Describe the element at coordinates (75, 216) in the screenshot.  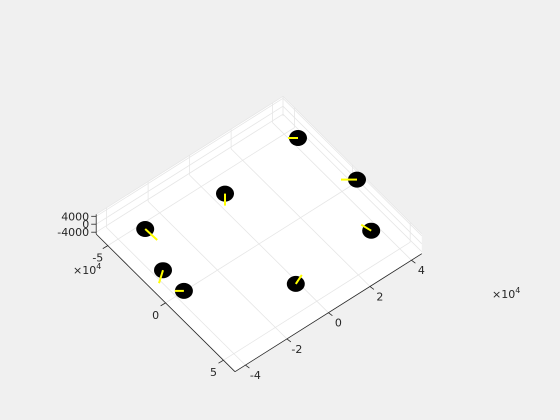
I see `z-tick-label: 4000` at that location.